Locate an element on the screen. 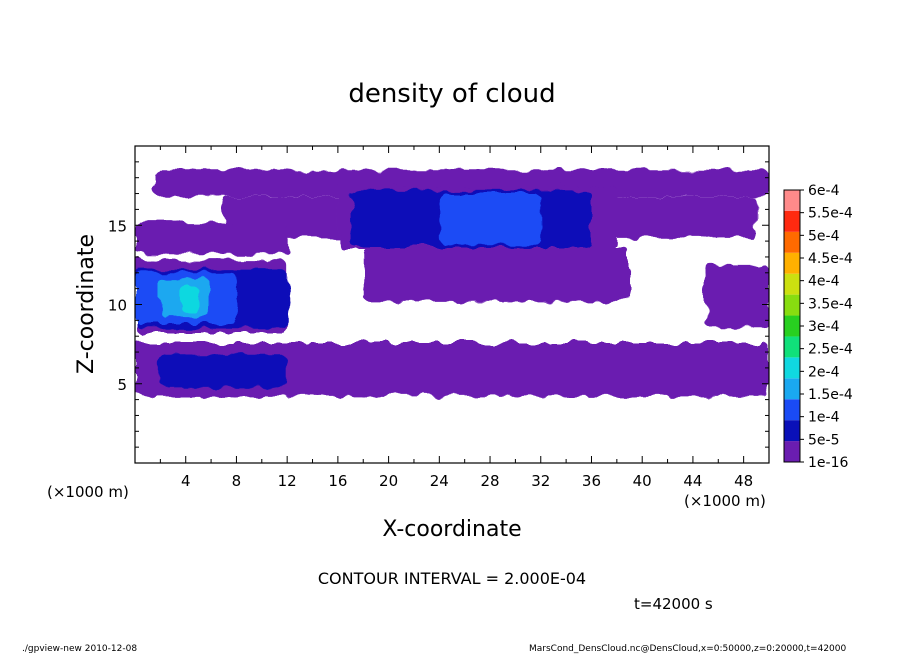  x-tick-label: 12 is located at coordinates (287, 481).